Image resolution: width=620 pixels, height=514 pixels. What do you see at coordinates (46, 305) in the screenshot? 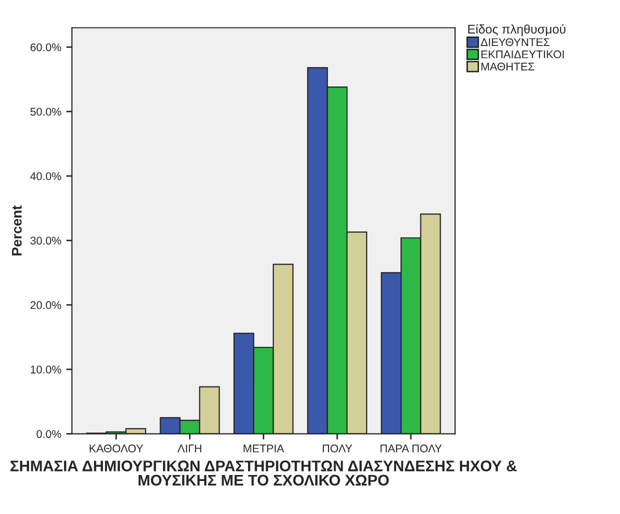
I see `y-tick-label: 20.0%` at bounding box center [46, 305].